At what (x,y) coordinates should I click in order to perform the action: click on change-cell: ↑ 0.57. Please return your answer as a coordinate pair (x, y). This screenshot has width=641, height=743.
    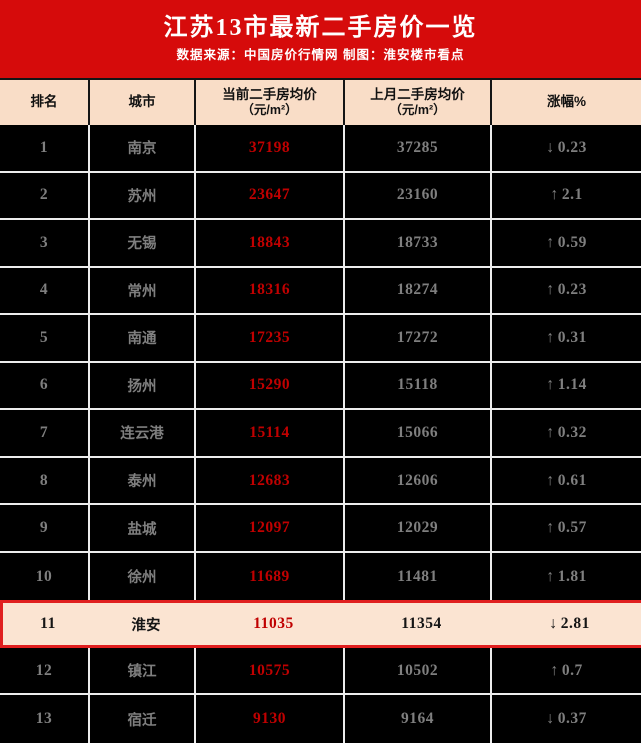
    Looking at the image, I should click on (566, 528).